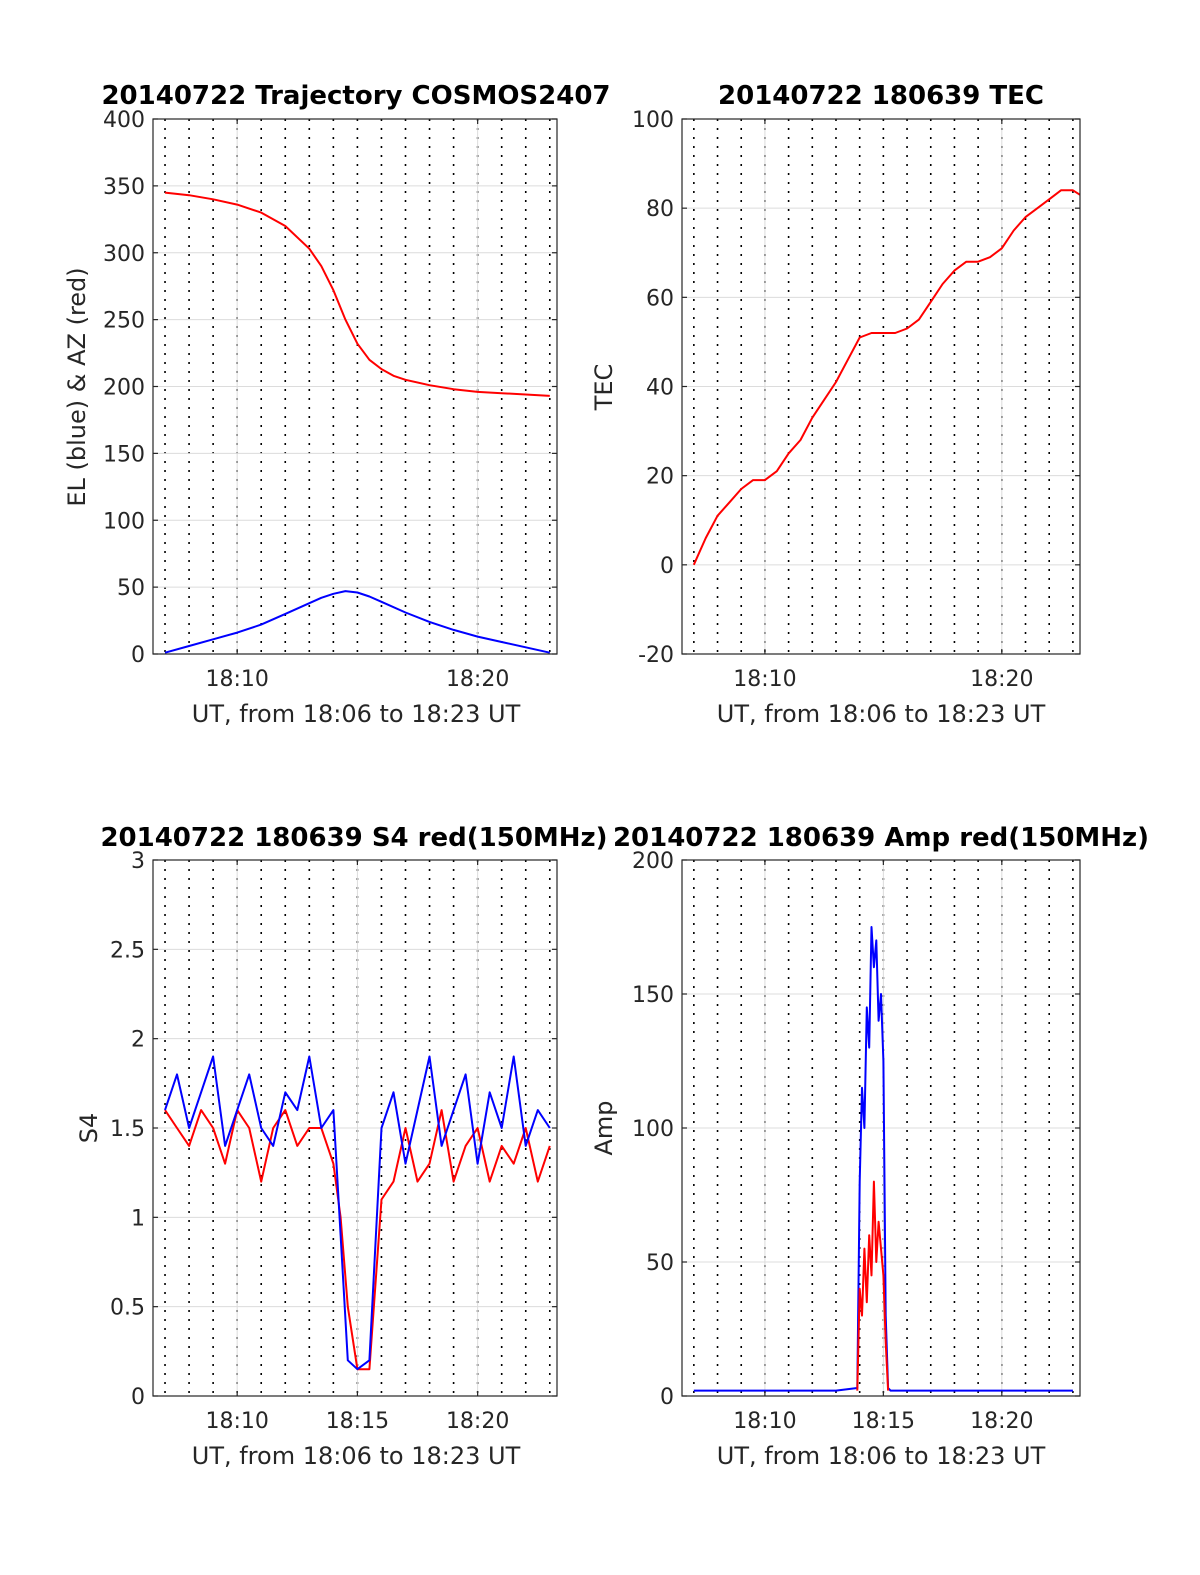  What do you see at coordinates (881, 1456) in the screenshot?
I see `xlabel-amp: UT, from 18:06 to 18:23 UT` at bounding box center [881, 1456].